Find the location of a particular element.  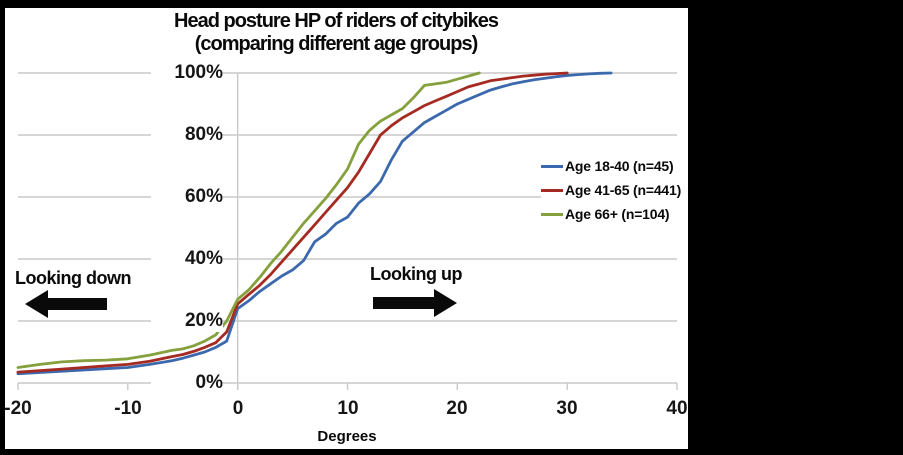

x-tick-label: 40 is located at coordinates (677, 408).